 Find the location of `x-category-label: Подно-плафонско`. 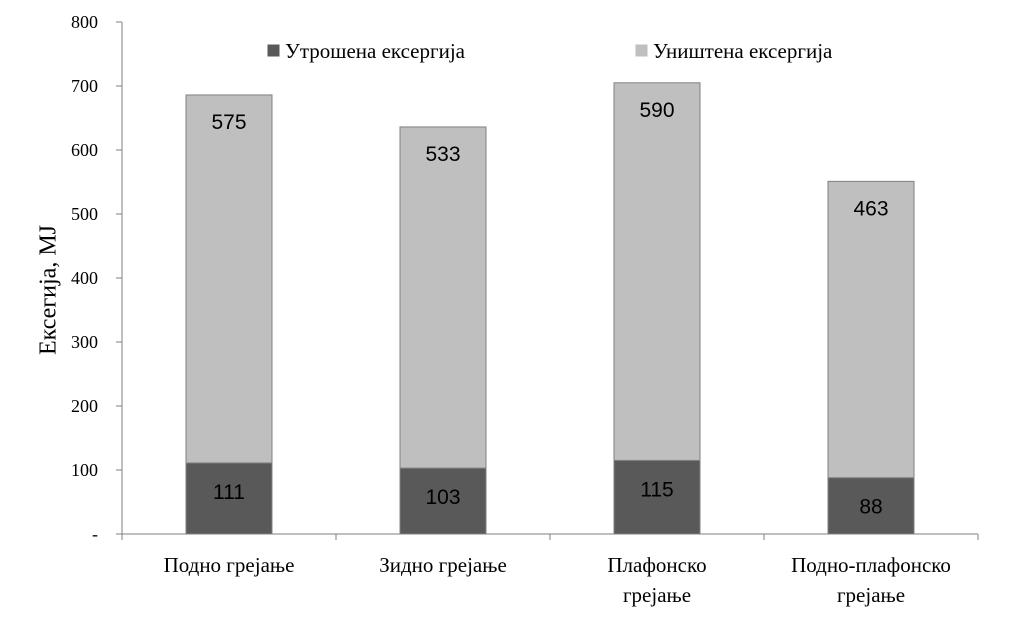

x-category-label: Подно-плафонско is located at coordinates (871, 565).